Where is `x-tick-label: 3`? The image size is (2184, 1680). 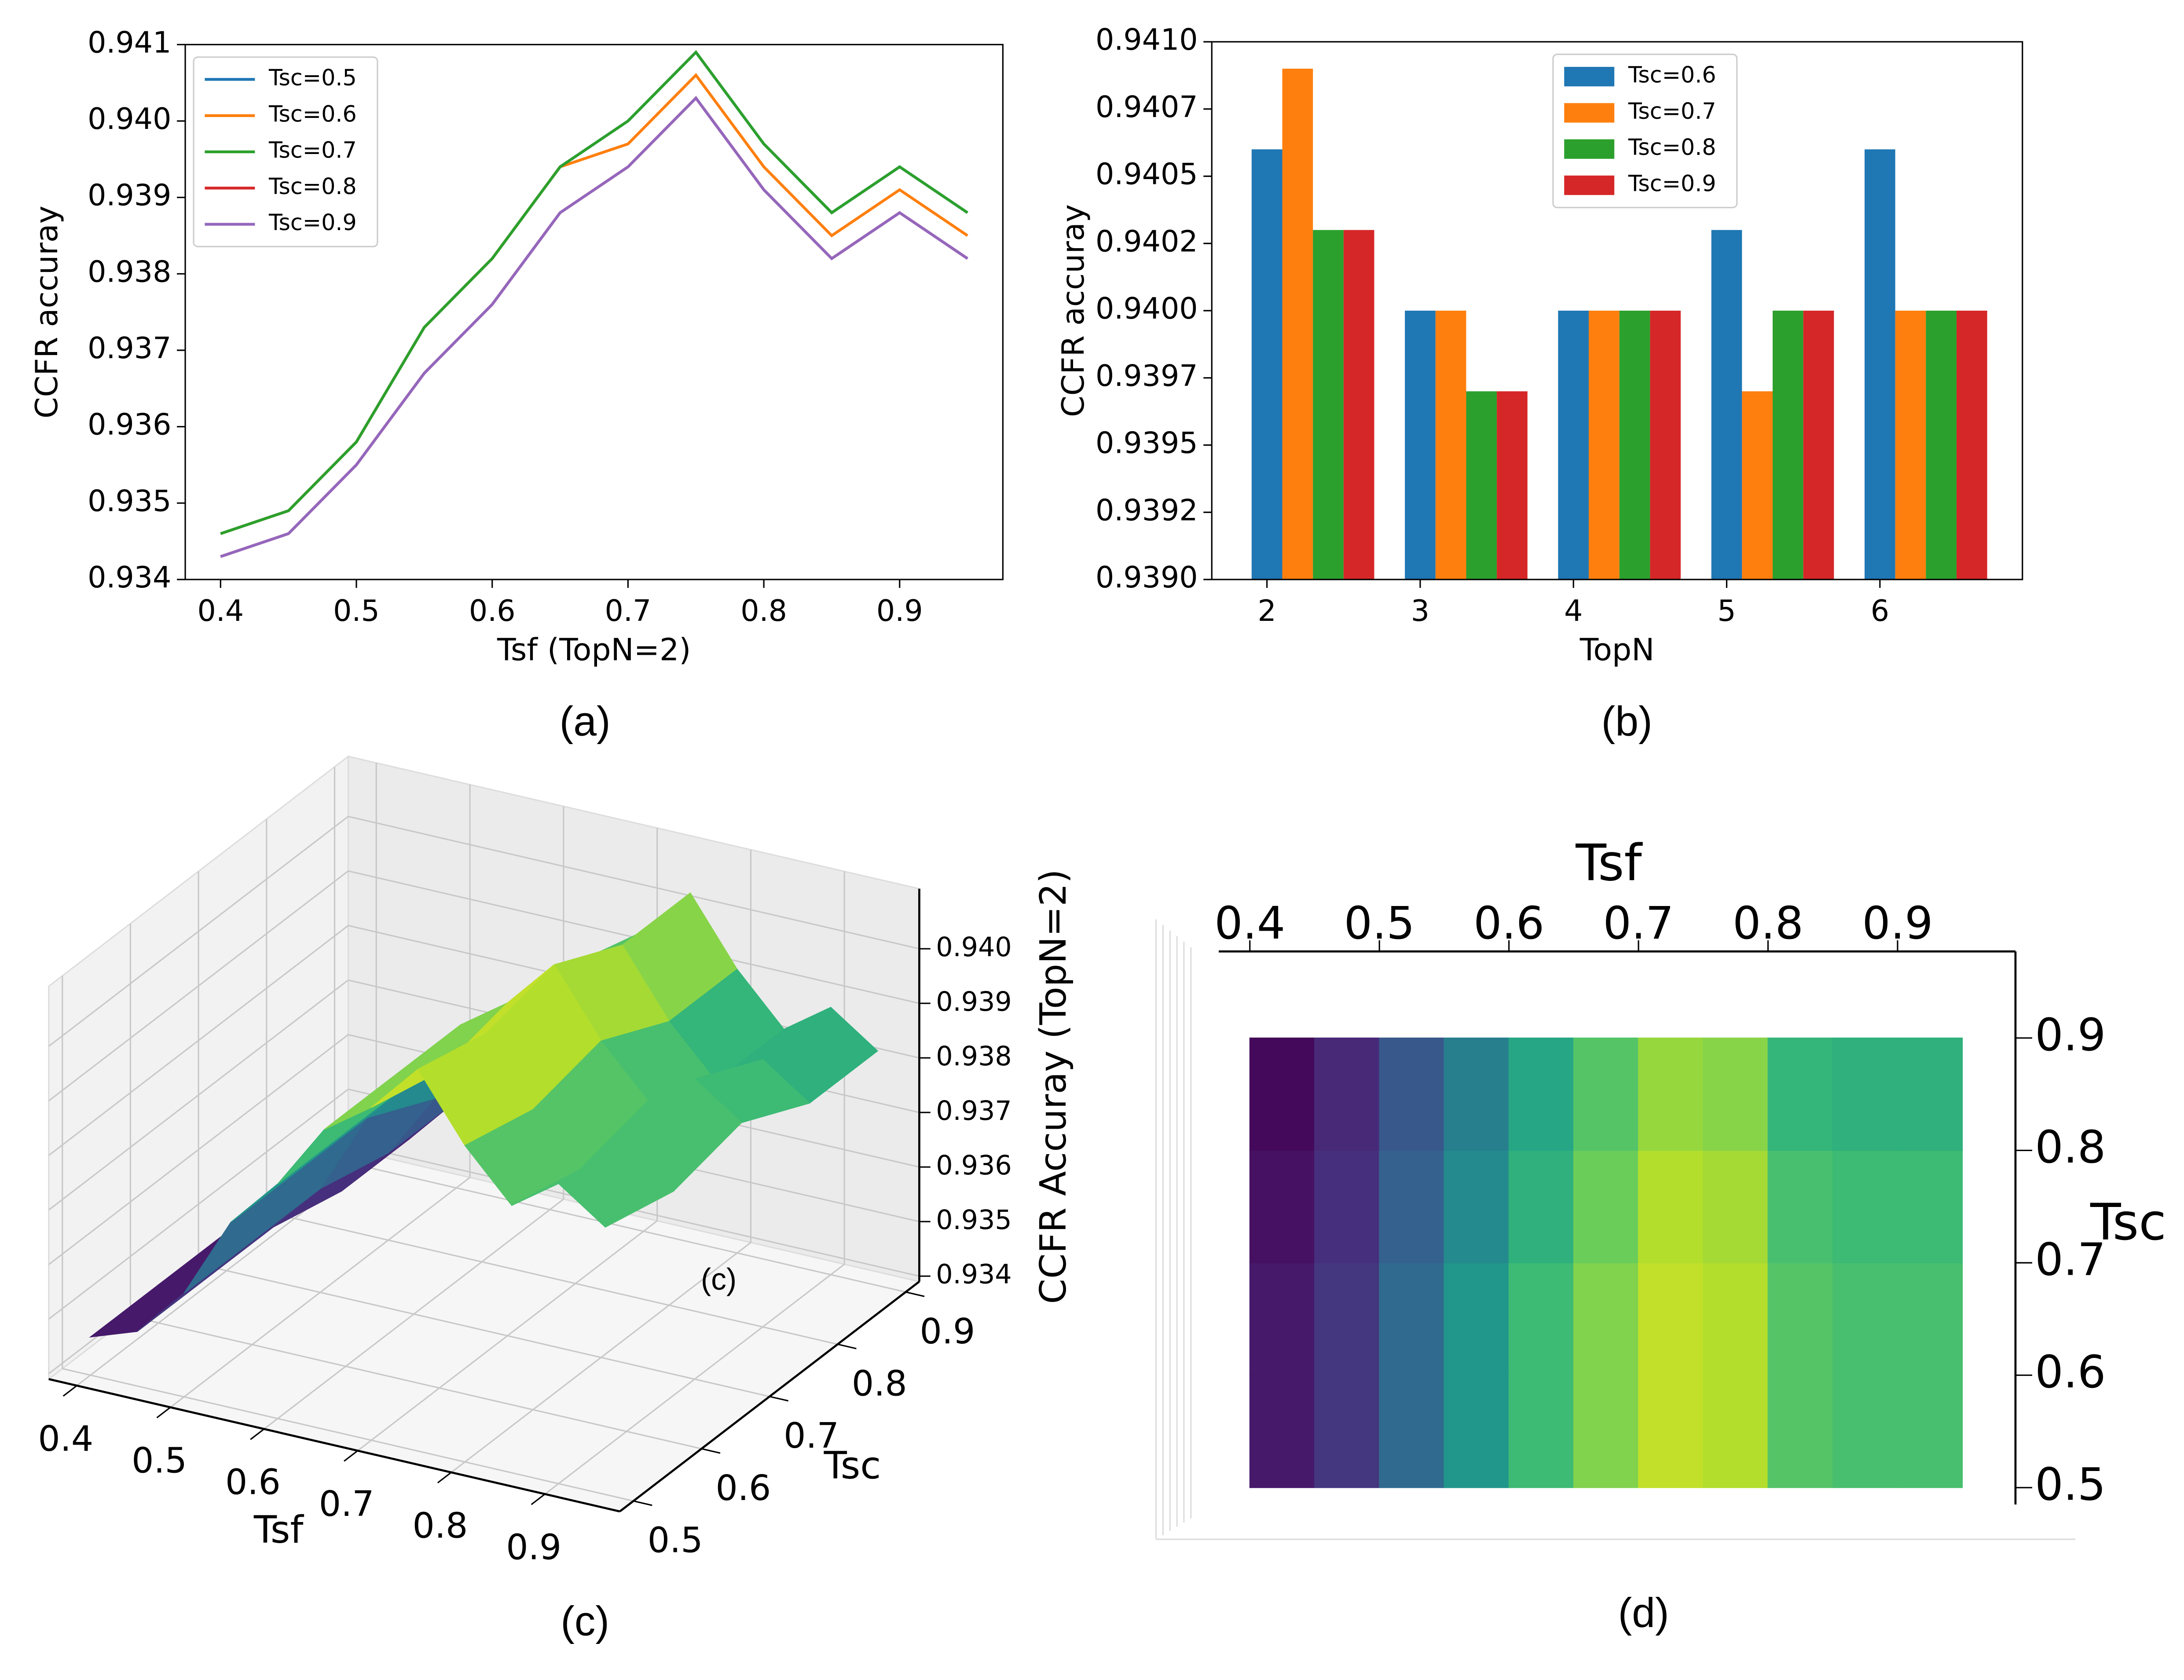 x-tick-label: 3 is located at coordinates (1420, 611).